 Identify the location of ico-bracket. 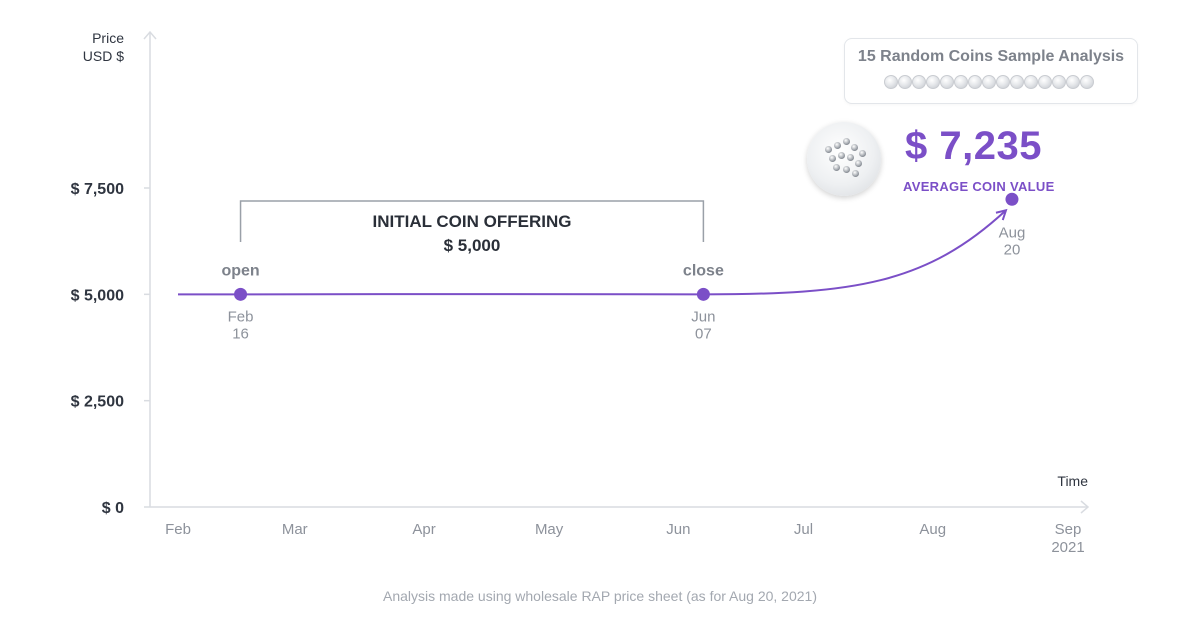
(472, 221).